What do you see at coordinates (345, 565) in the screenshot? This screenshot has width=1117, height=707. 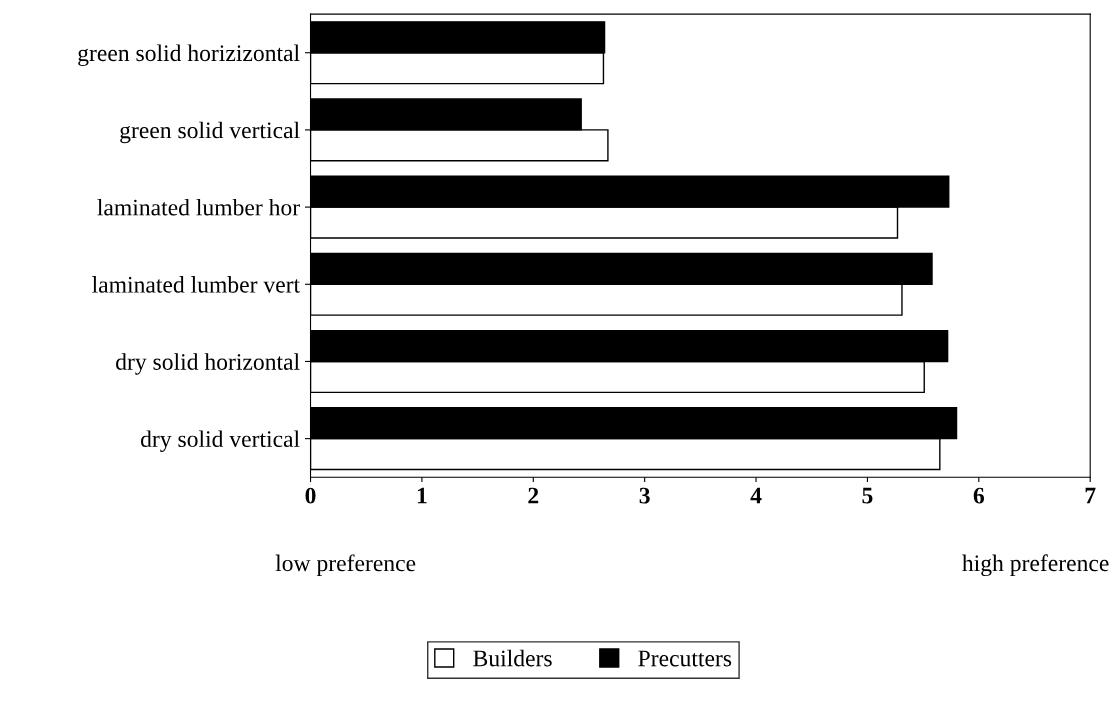 I see `text: low preference` at bounding box center [345, 565].